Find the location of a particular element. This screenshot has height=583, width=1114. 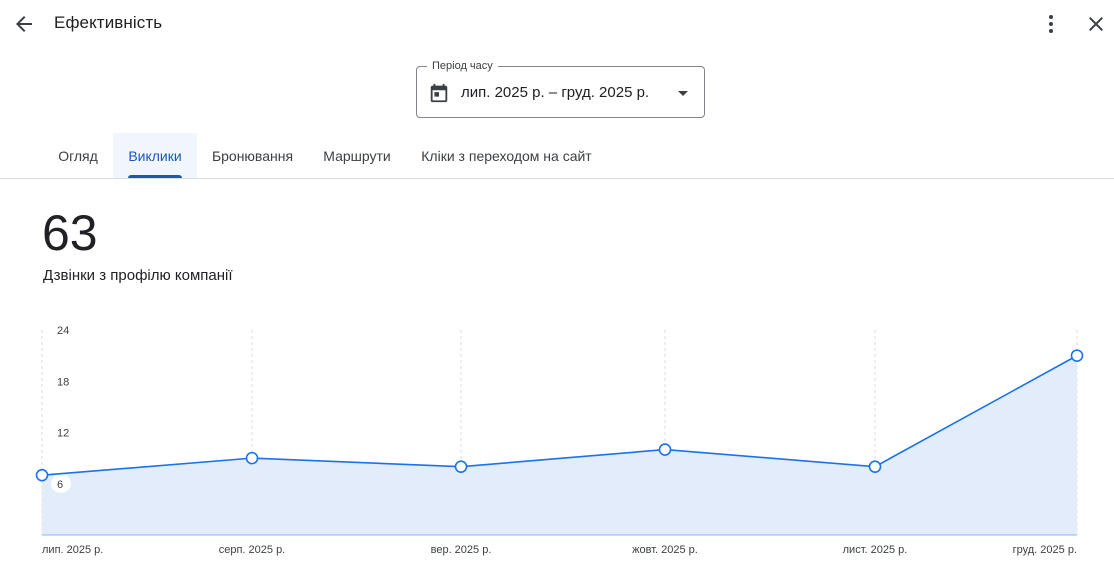

close-button is located at coordinates (1095, 24).